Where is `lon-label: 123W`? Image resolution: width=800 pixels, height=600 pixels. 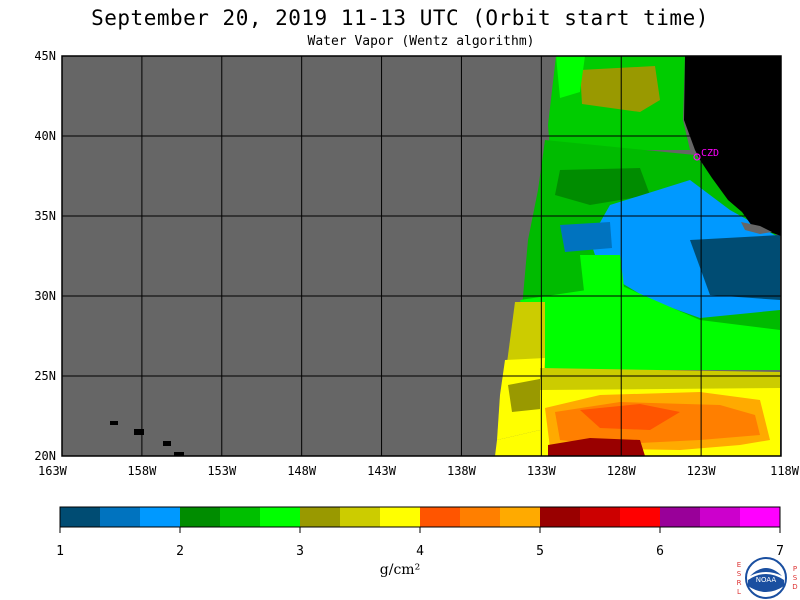 lon-label: 123W is located at coordinates (702, 471).